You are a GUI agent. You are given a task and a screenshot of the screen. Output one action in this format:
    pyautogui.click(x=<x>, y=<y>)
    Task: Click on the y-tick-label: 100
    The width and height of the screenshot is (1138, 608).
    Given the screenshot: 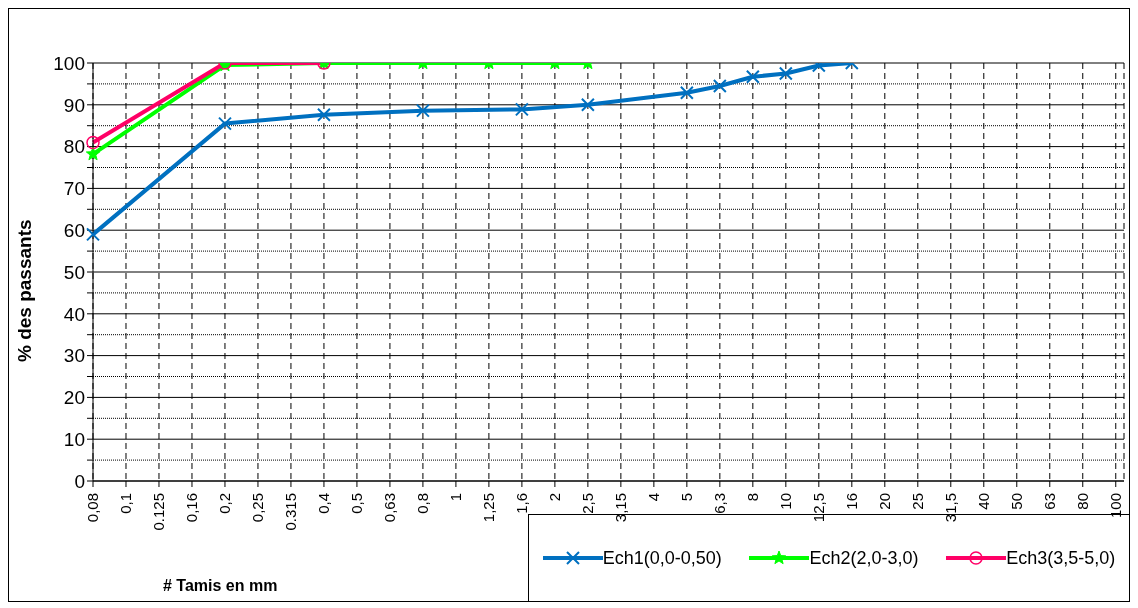 What is the action you would take?
    pyautogui.click(x=69, y=63)
    